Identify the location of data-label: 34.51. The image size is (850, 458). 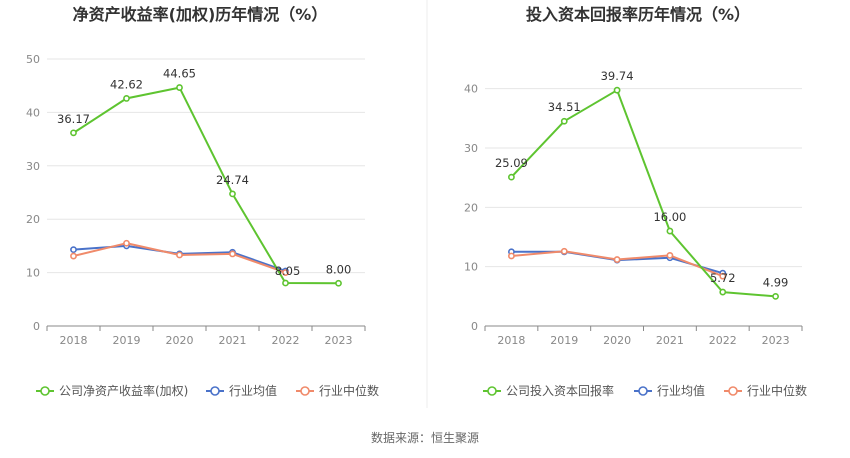
(564, 107).